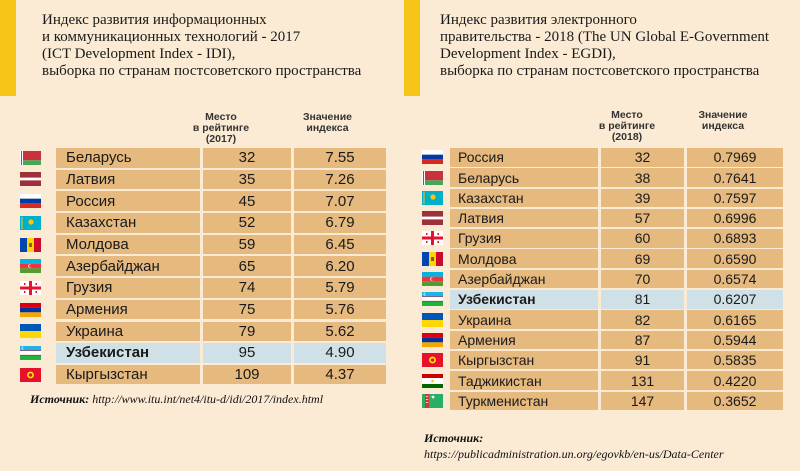 Image resolution: width=800 pixels, height=471 pixels. Describe the element at coordinates (340, 309) in the screenshot. I see `value-cell: 5.76` at that location.